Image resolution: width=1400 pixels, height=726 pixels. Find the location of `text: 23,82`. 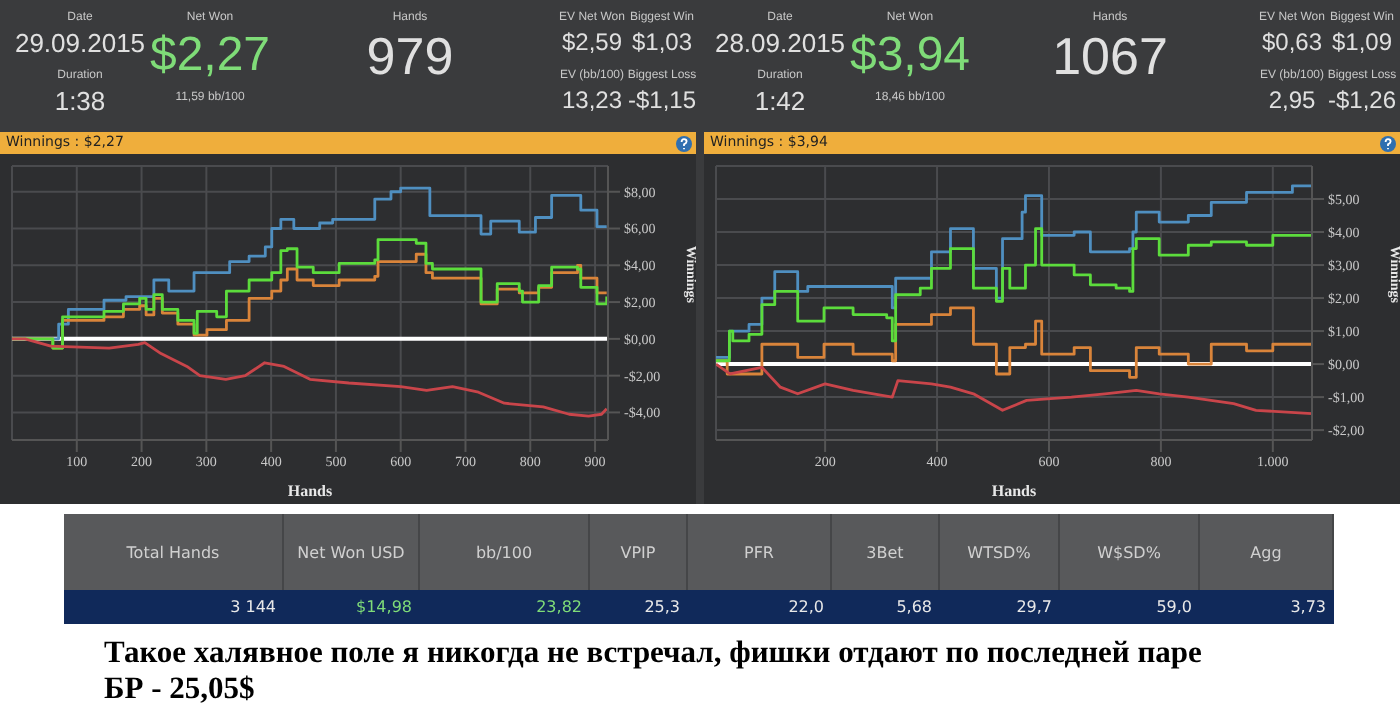

text: 23,82 is located at coordinates (559, 608).